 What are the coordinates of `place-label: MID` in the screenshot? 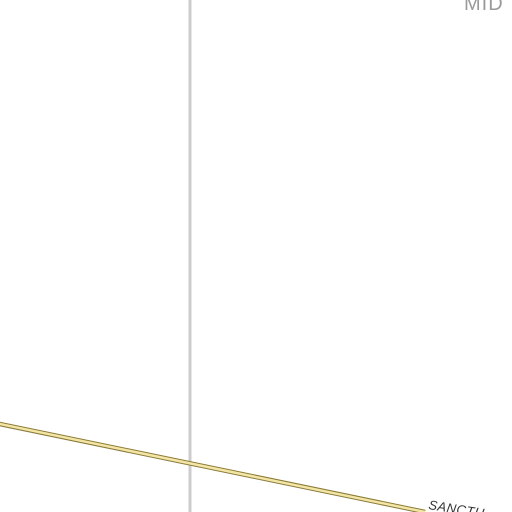 It's located at (484, 7).